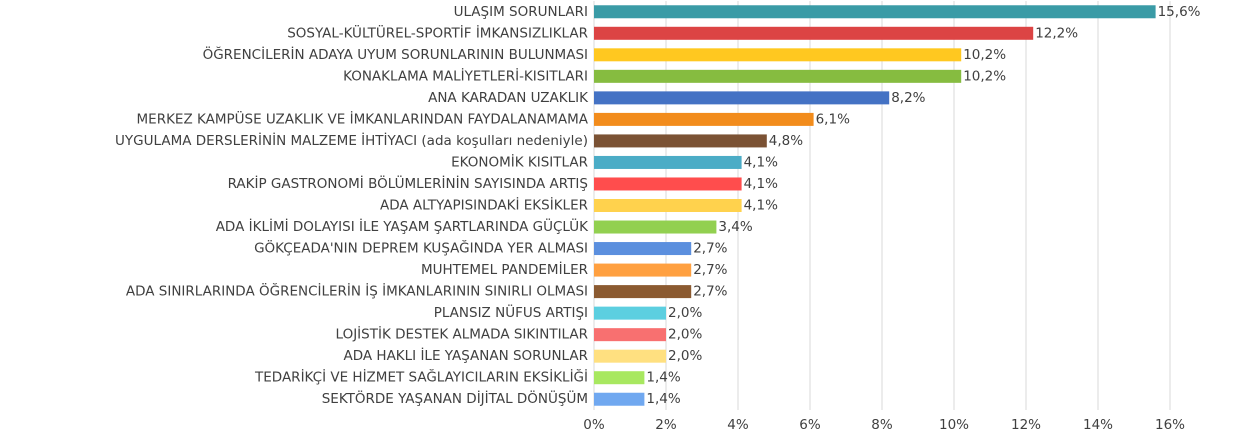 The width and height of the screenshot is (1243, 445). Describe the element at coordinates (954, 425) in the screenshot. I see `x-tick-label: 10%` at that location.